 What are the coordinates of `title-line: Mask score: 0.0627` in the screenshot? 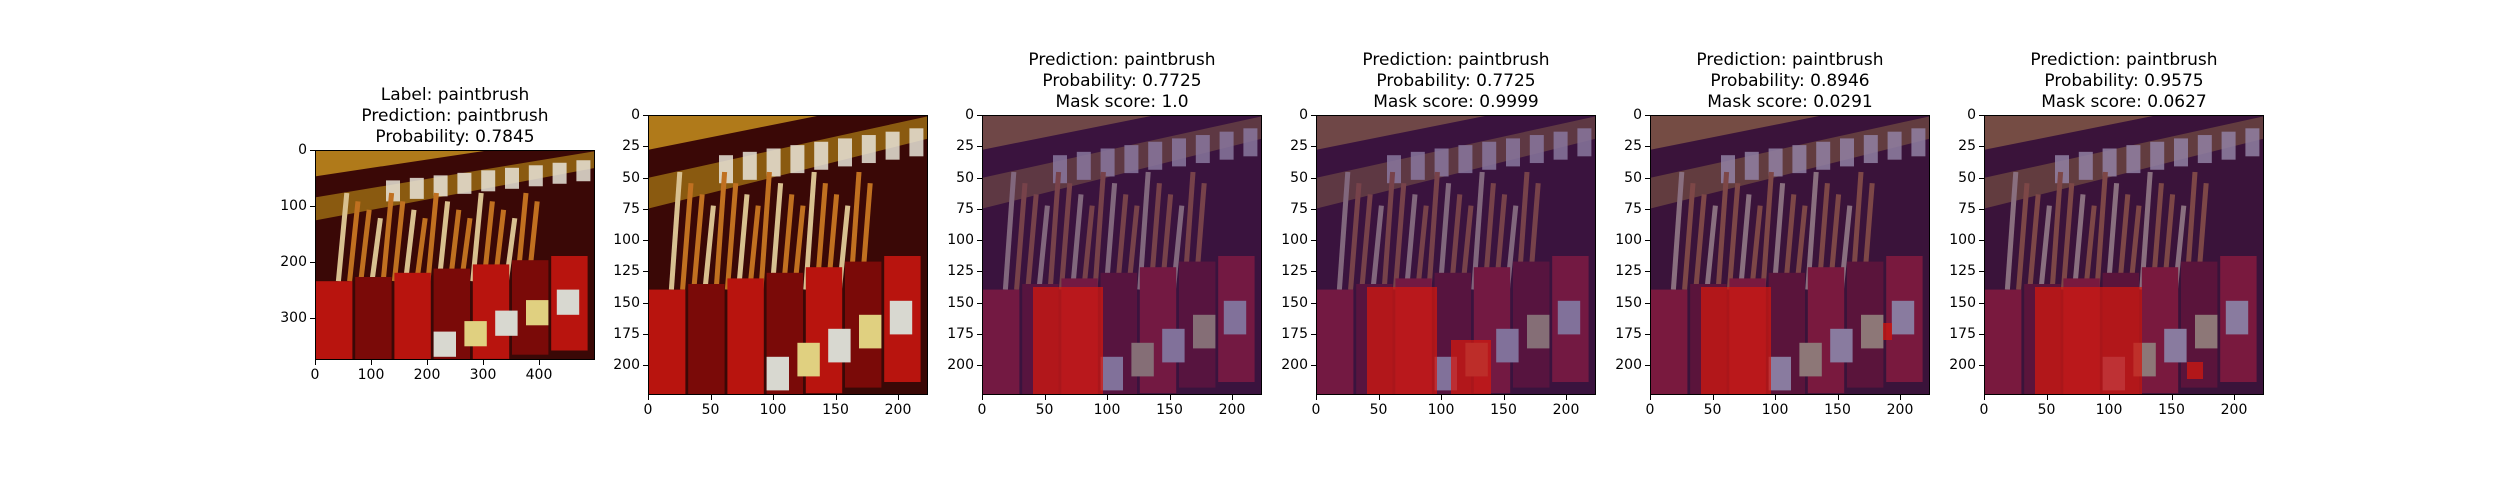 It's located at (2124, 102).